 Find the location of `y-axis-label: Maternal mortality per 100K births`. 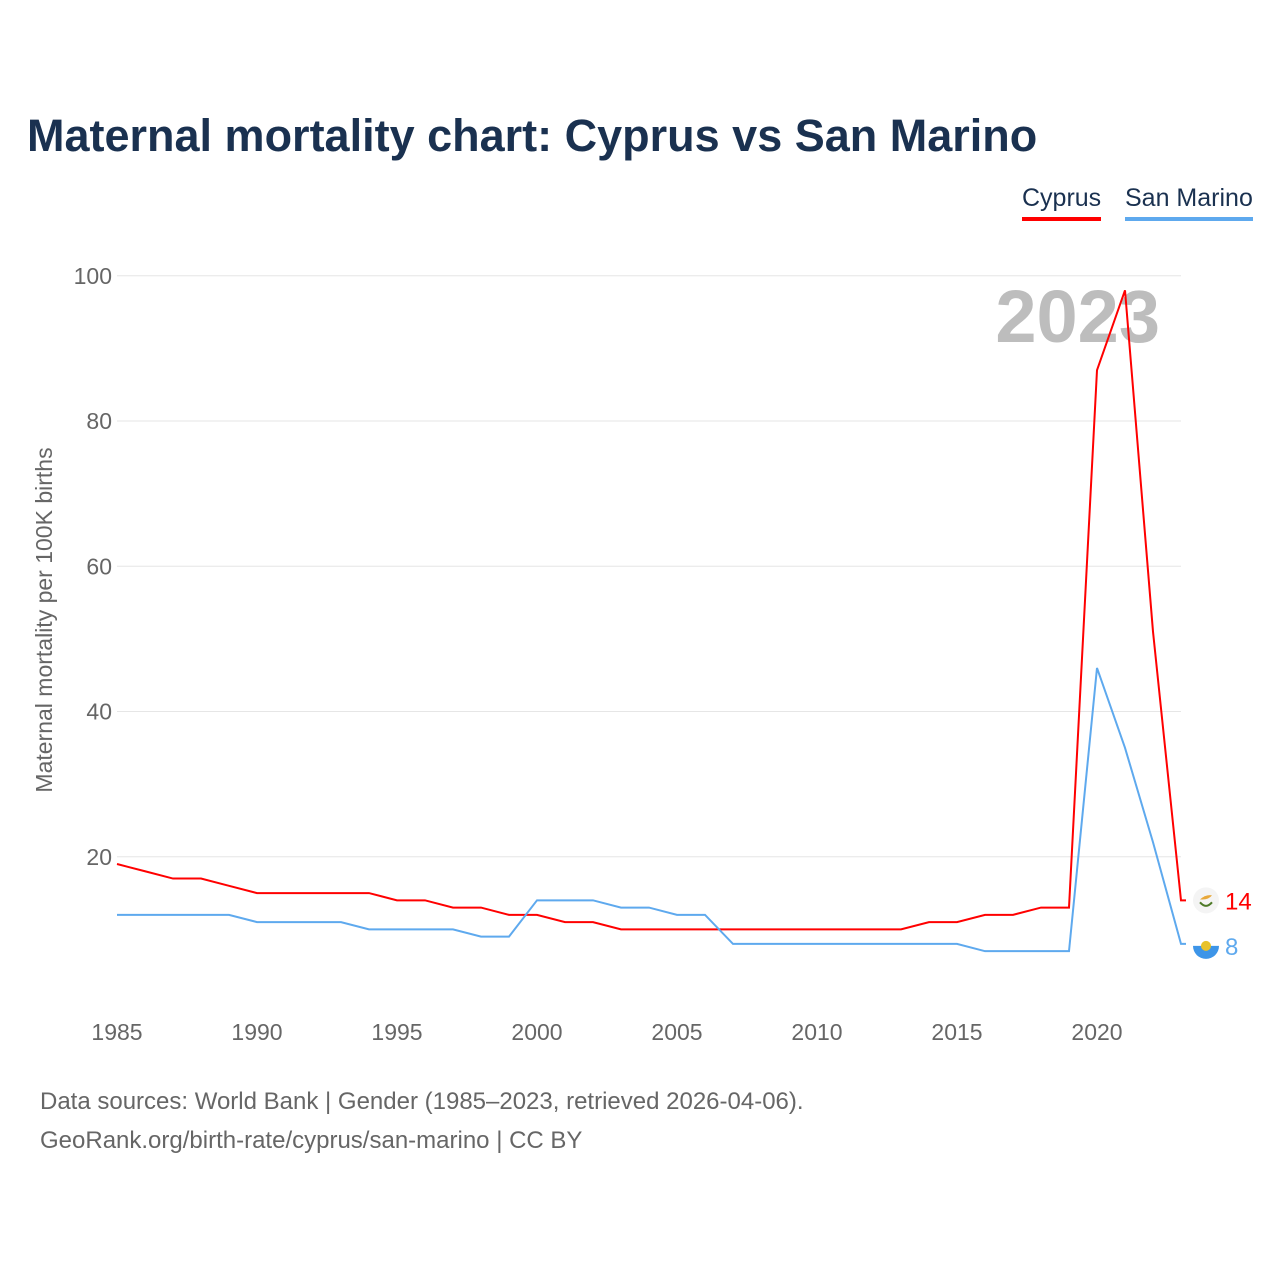

y-axis-label: Maternal mortality per 100K births is located at coordinates (44, 619).